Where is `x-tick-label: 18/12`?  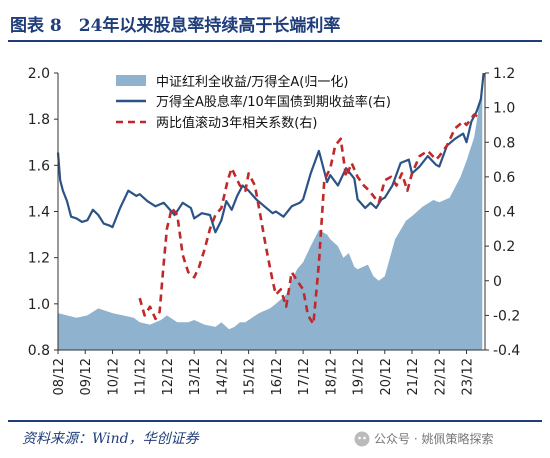 x-tick-label: 18/12 is located at coordinates (331, 376).